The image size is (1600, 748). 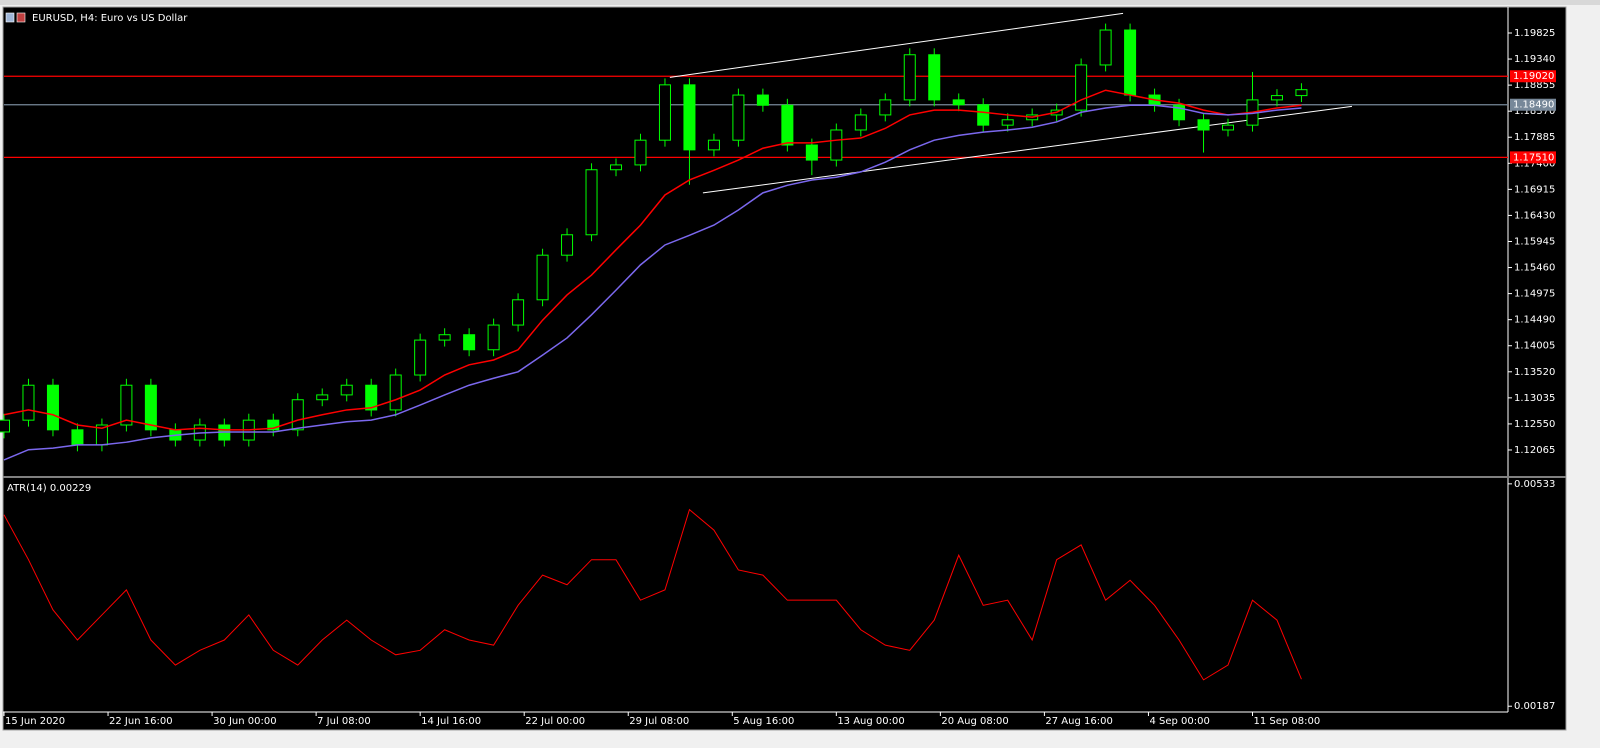 What do you see at coordinates (245, 721) in the screenshot?
I see `x-tick-label: 30 Jun 00:00` at bounding box center [245, 721].